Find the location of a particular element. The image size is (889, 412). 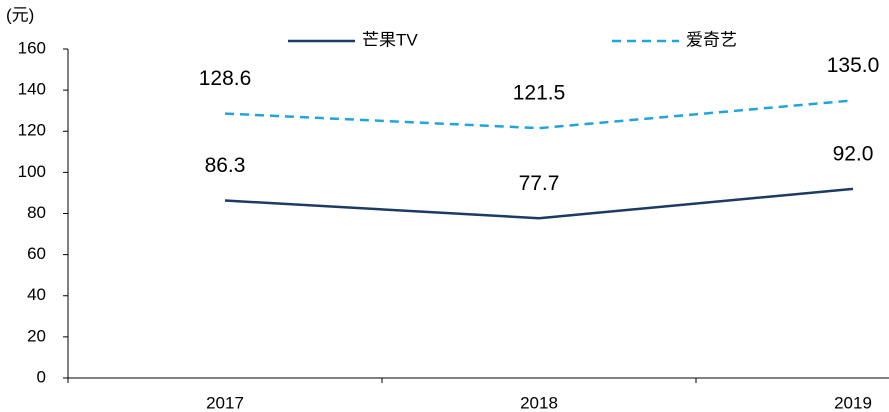

data-label: 135.0 is located at coordinates (853, 65).